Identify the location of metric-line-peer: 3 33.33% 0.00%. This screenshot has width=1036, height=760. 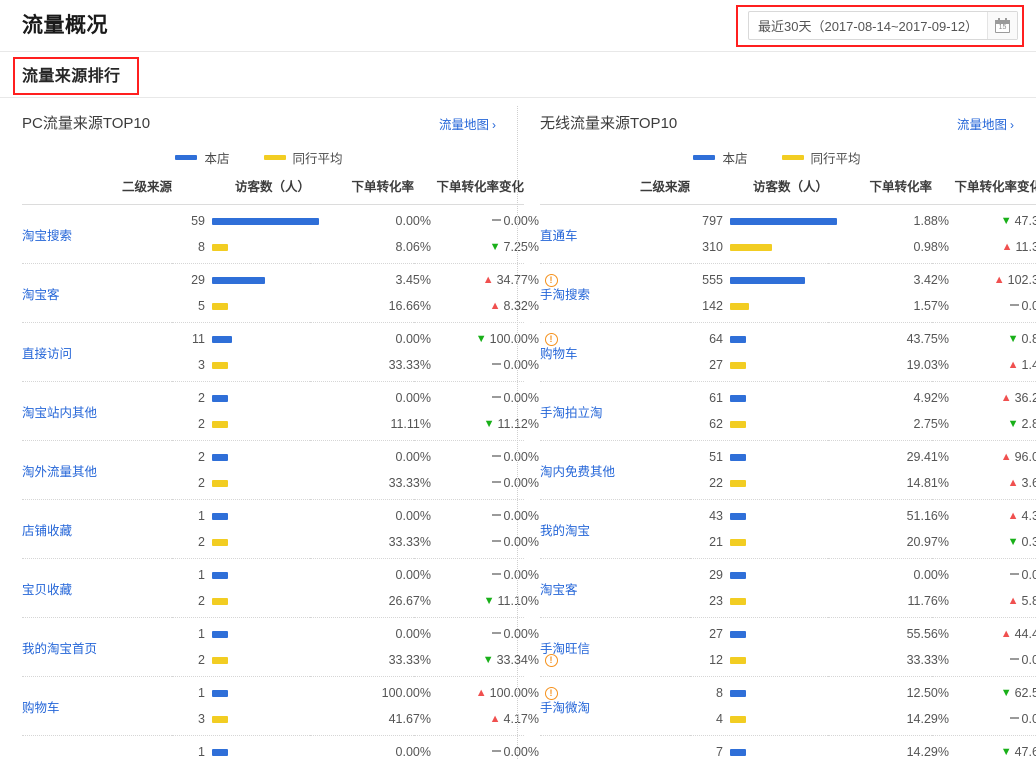
(355, 365).